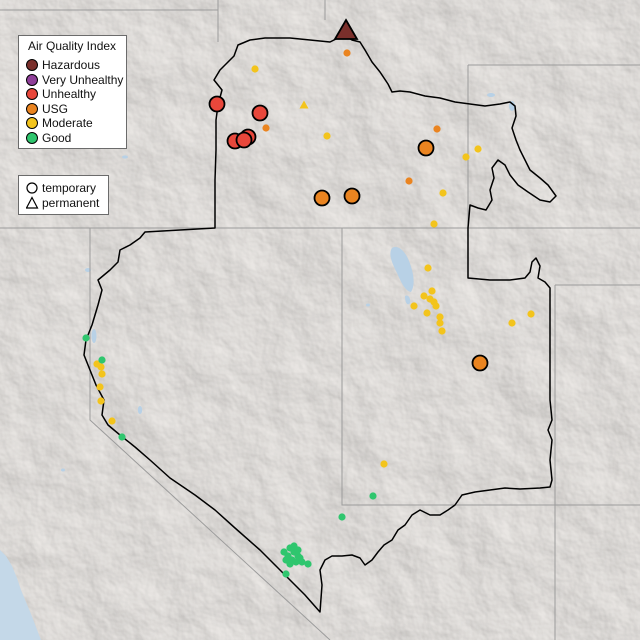  What do you see at coordinates (32, 188) in the screenshot?
I see `circle-icon` at bounding box center [32, 188].